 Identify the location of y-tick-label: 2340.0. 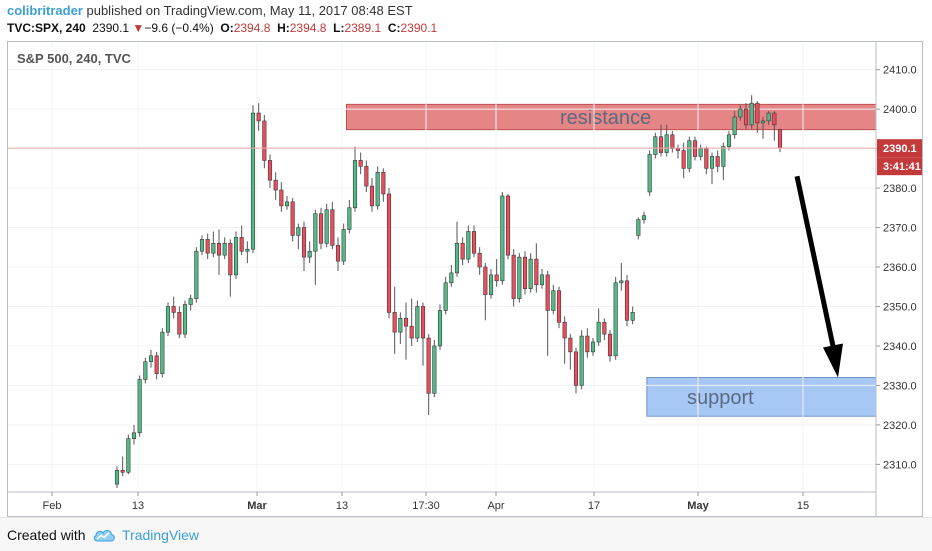
(900, 347).